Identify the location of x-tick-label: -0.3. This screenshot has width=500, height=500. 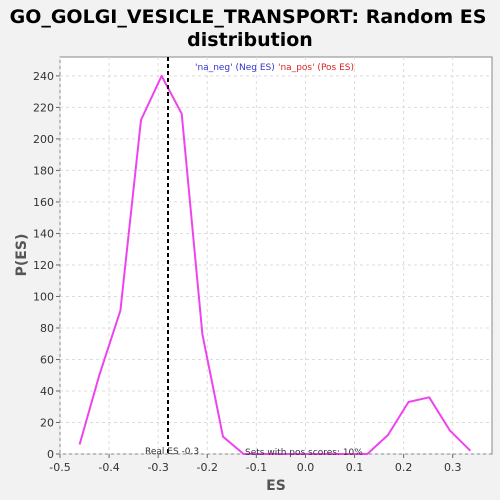
(157, 467).